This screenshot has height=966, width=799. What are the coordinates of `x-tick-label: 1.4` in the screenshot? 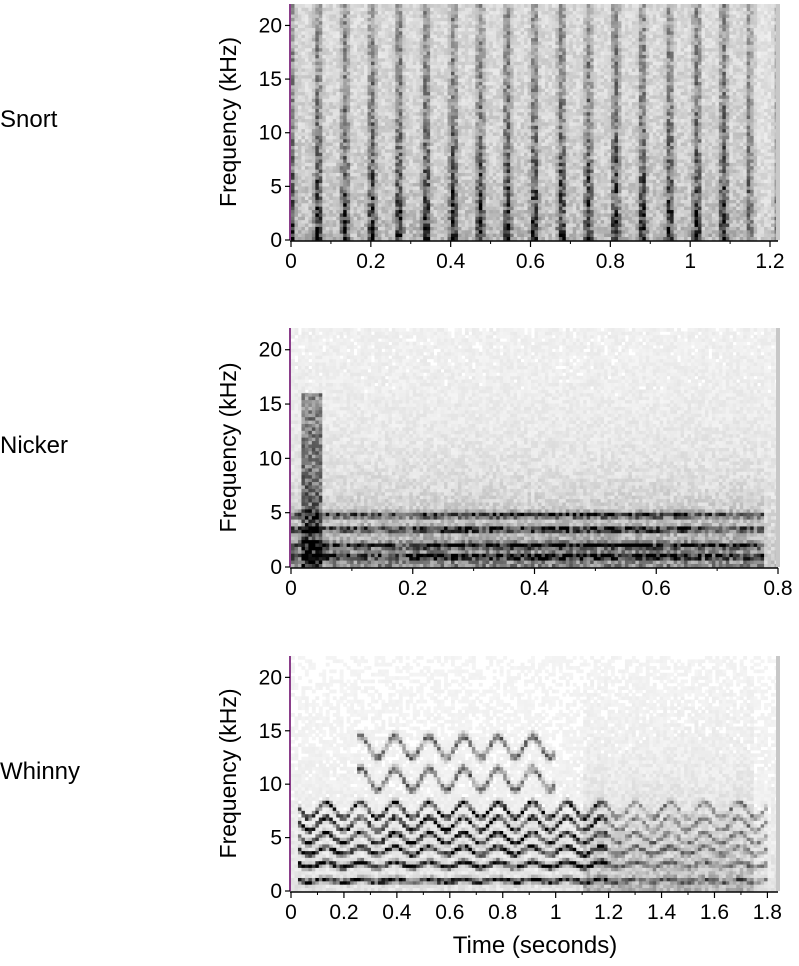 It's located at (662, 912).